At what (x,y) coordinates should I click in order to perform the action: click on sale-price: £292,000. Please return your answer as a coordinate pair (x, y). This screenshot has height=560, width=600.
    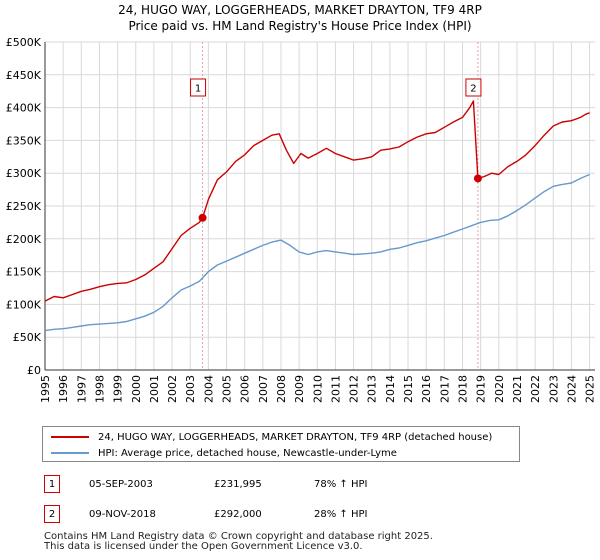
    Looking at the image, I should click on (238, 514).